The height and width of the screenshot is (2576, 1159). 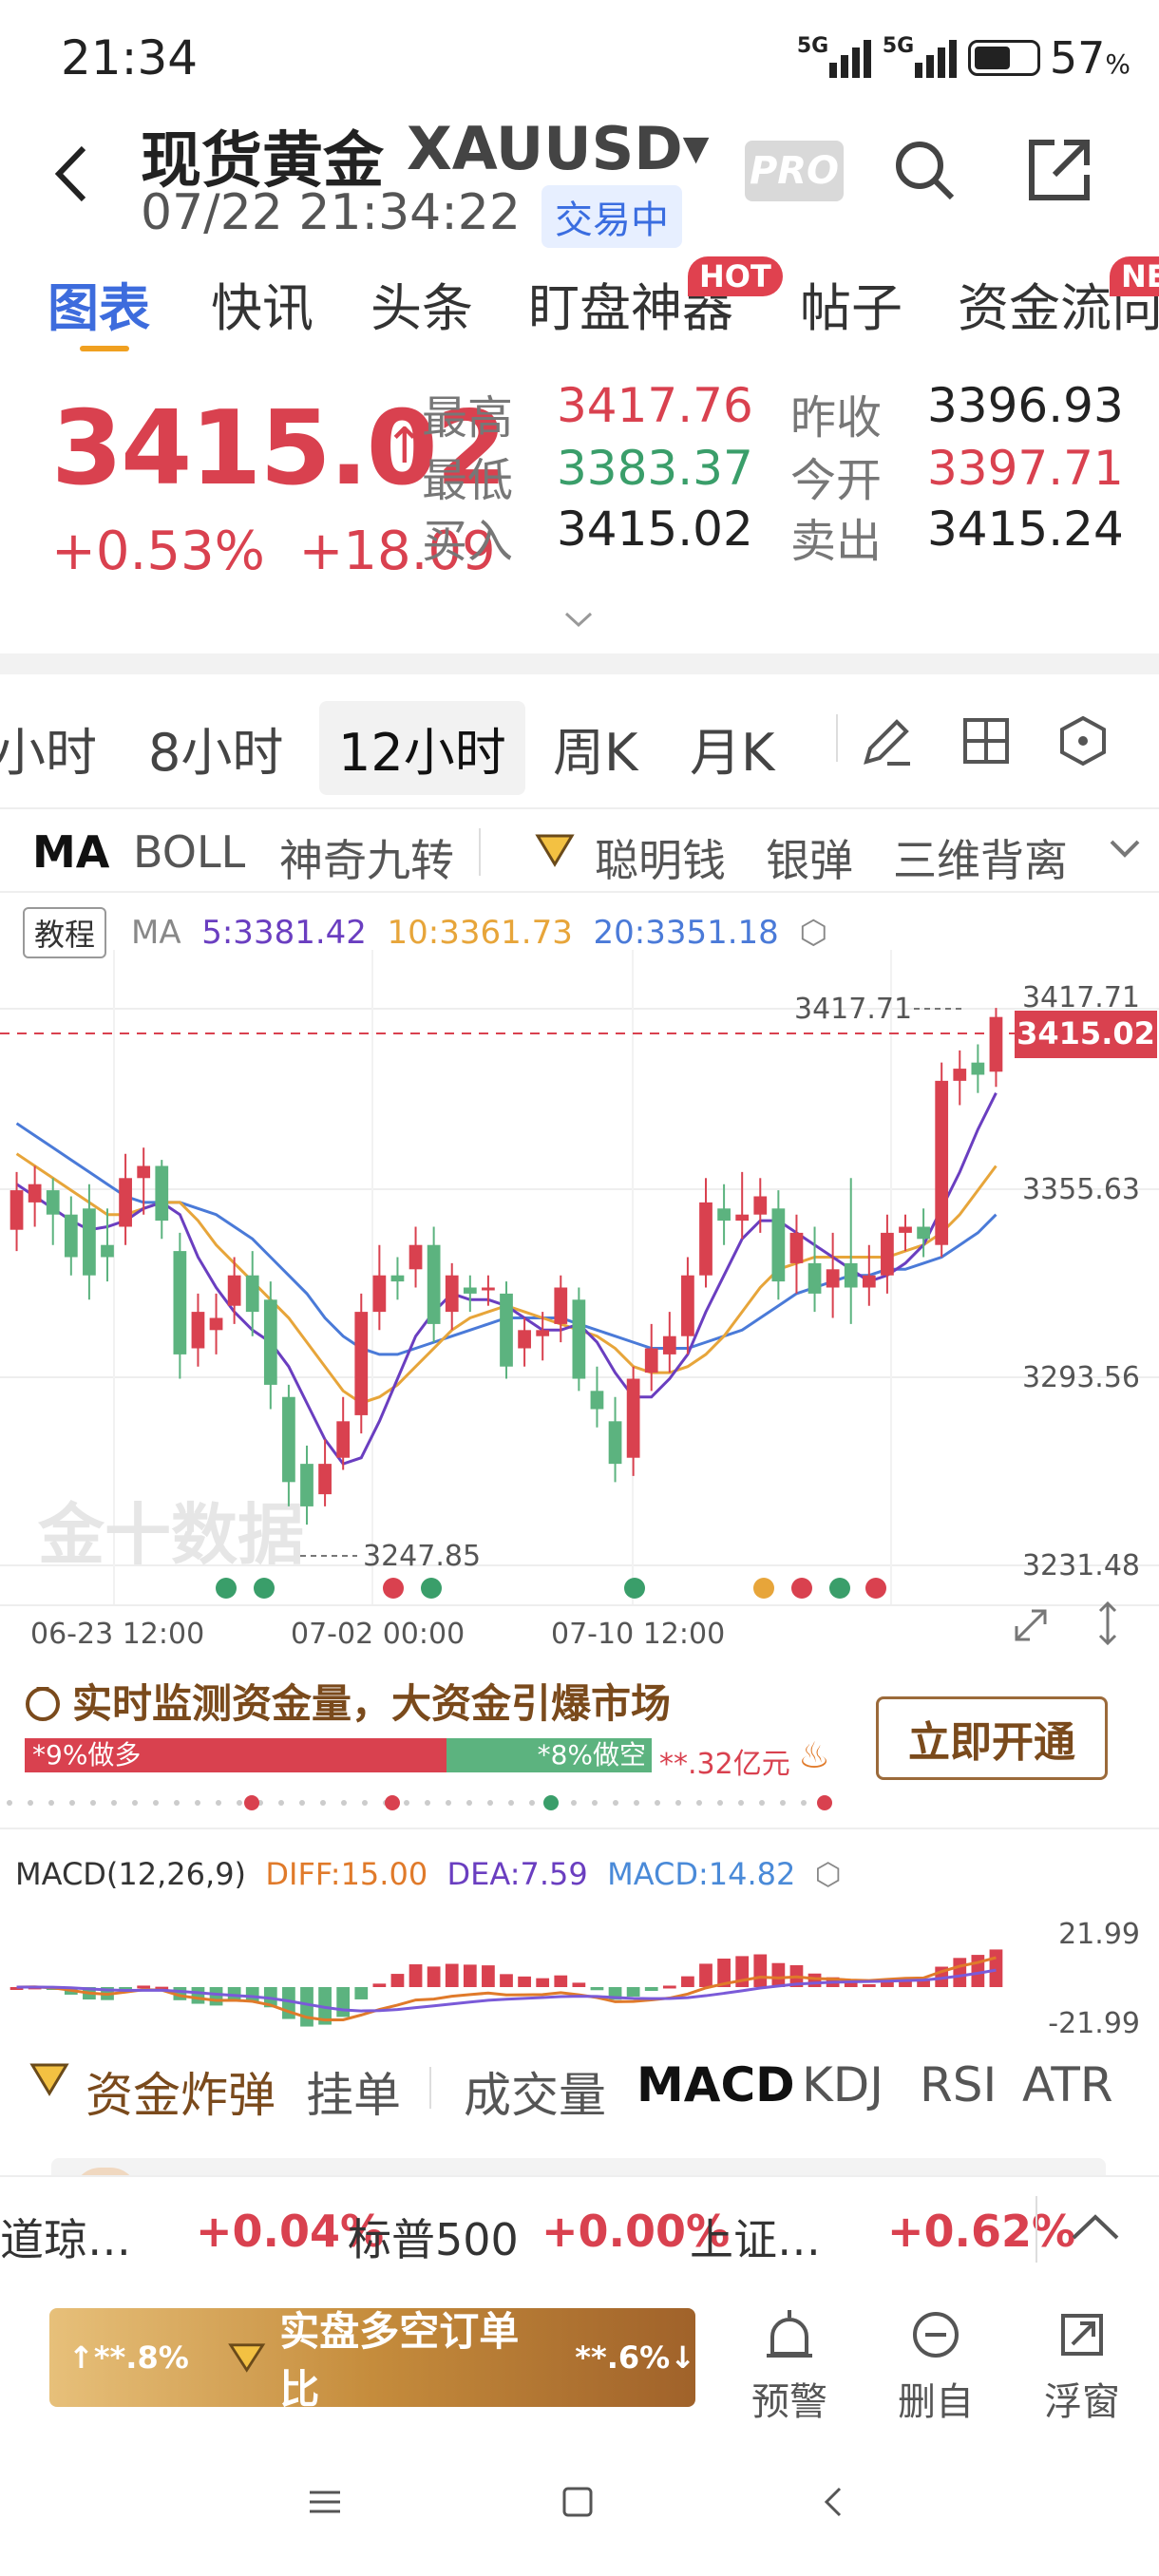 What do you see at coordinates (809, 860) in the screenshot?
I see `indicator-silver-bullet: 银弹` at bounding box center [809, 860].